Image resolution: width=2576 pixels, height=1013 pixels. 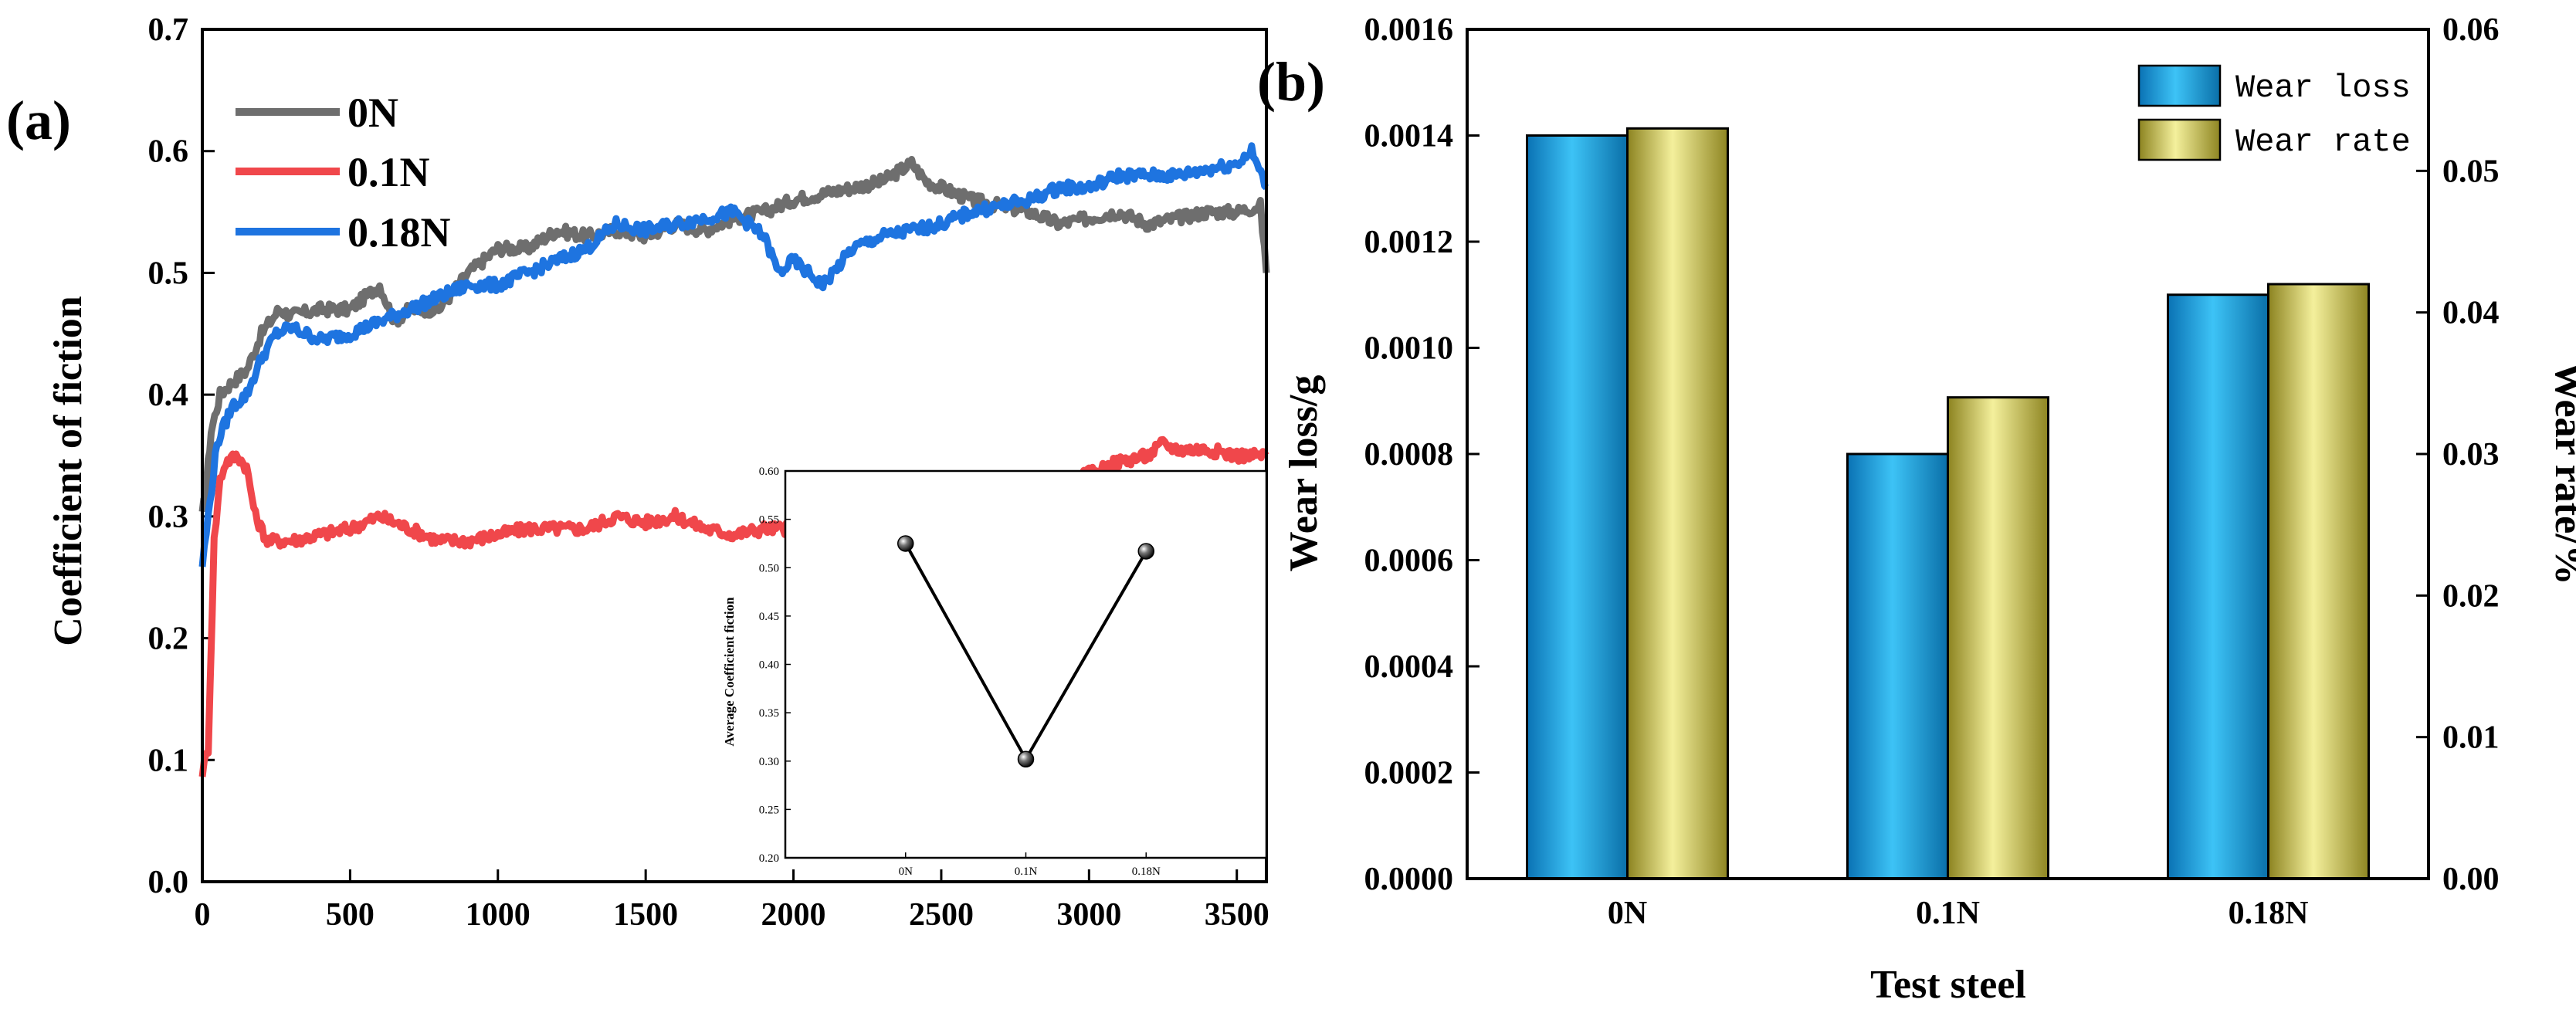 I want to click on panel-a-legend: 0N 0.1N 0.18N, so click(x=343, y=173).